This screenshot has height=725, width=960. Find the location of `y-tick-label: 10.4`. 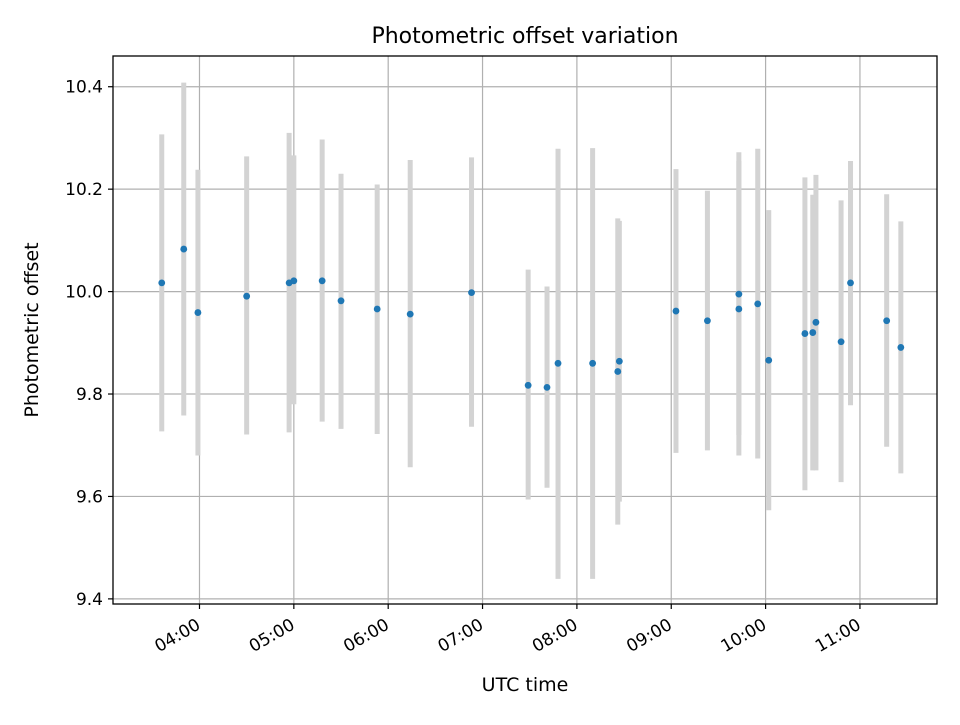

y-tick-label: 10.4 is located at coordinates (84, 88).